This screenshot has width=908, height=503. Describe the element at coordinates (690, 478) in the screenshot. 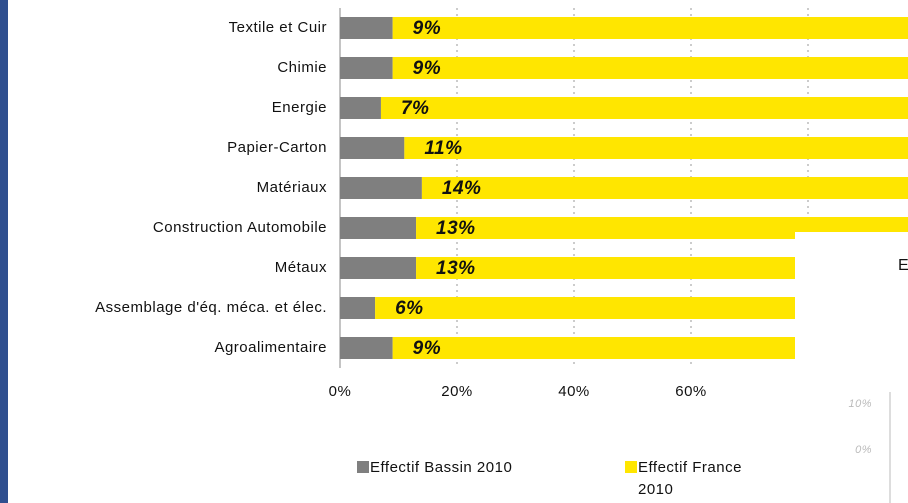

I see `legend-label: Effectif France 2010` at that location.